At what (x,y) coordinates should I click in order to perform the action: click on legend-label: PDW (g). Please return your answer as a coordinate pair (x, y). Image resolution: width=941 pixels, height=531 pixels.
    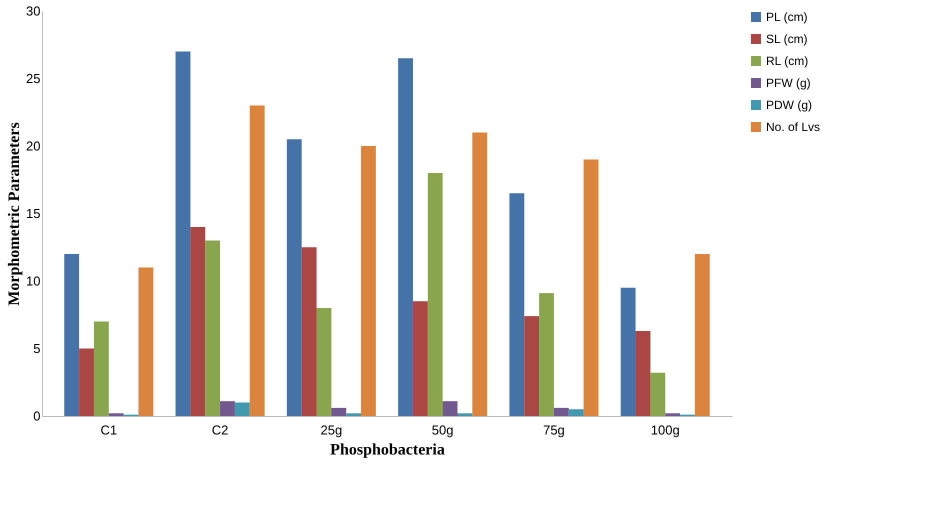
    Looking at the image, I should click on (789, 105).